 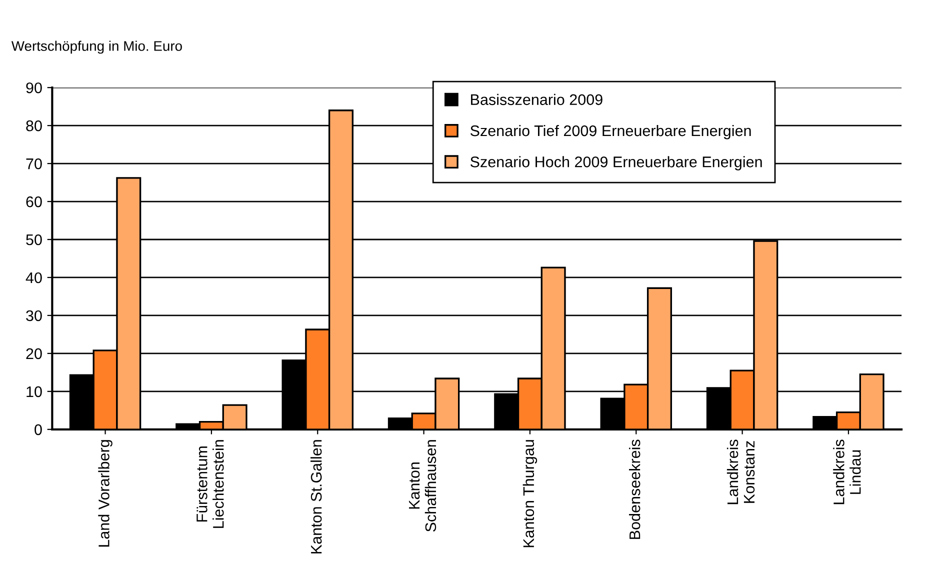 I want to click on y-axis-title: Wertschöpfung in Mio. Euro, so click(x=96, y=47).